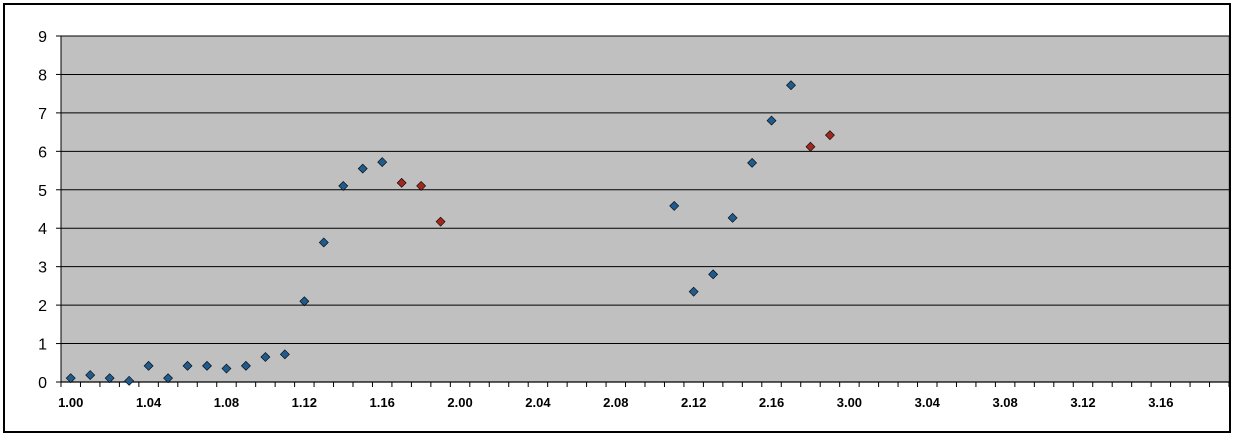  Describe the element at coordinates (928, 402) in the screenshot. I see `x-tick-label: 3.04` at that location.